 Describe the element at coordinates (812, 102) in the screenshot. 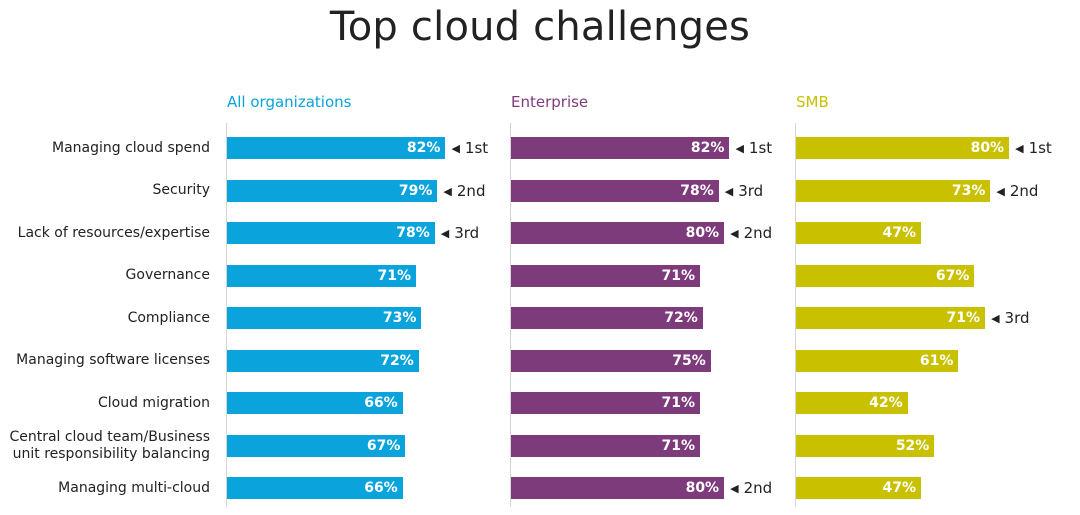

I see `series-title: SMB` at that location.